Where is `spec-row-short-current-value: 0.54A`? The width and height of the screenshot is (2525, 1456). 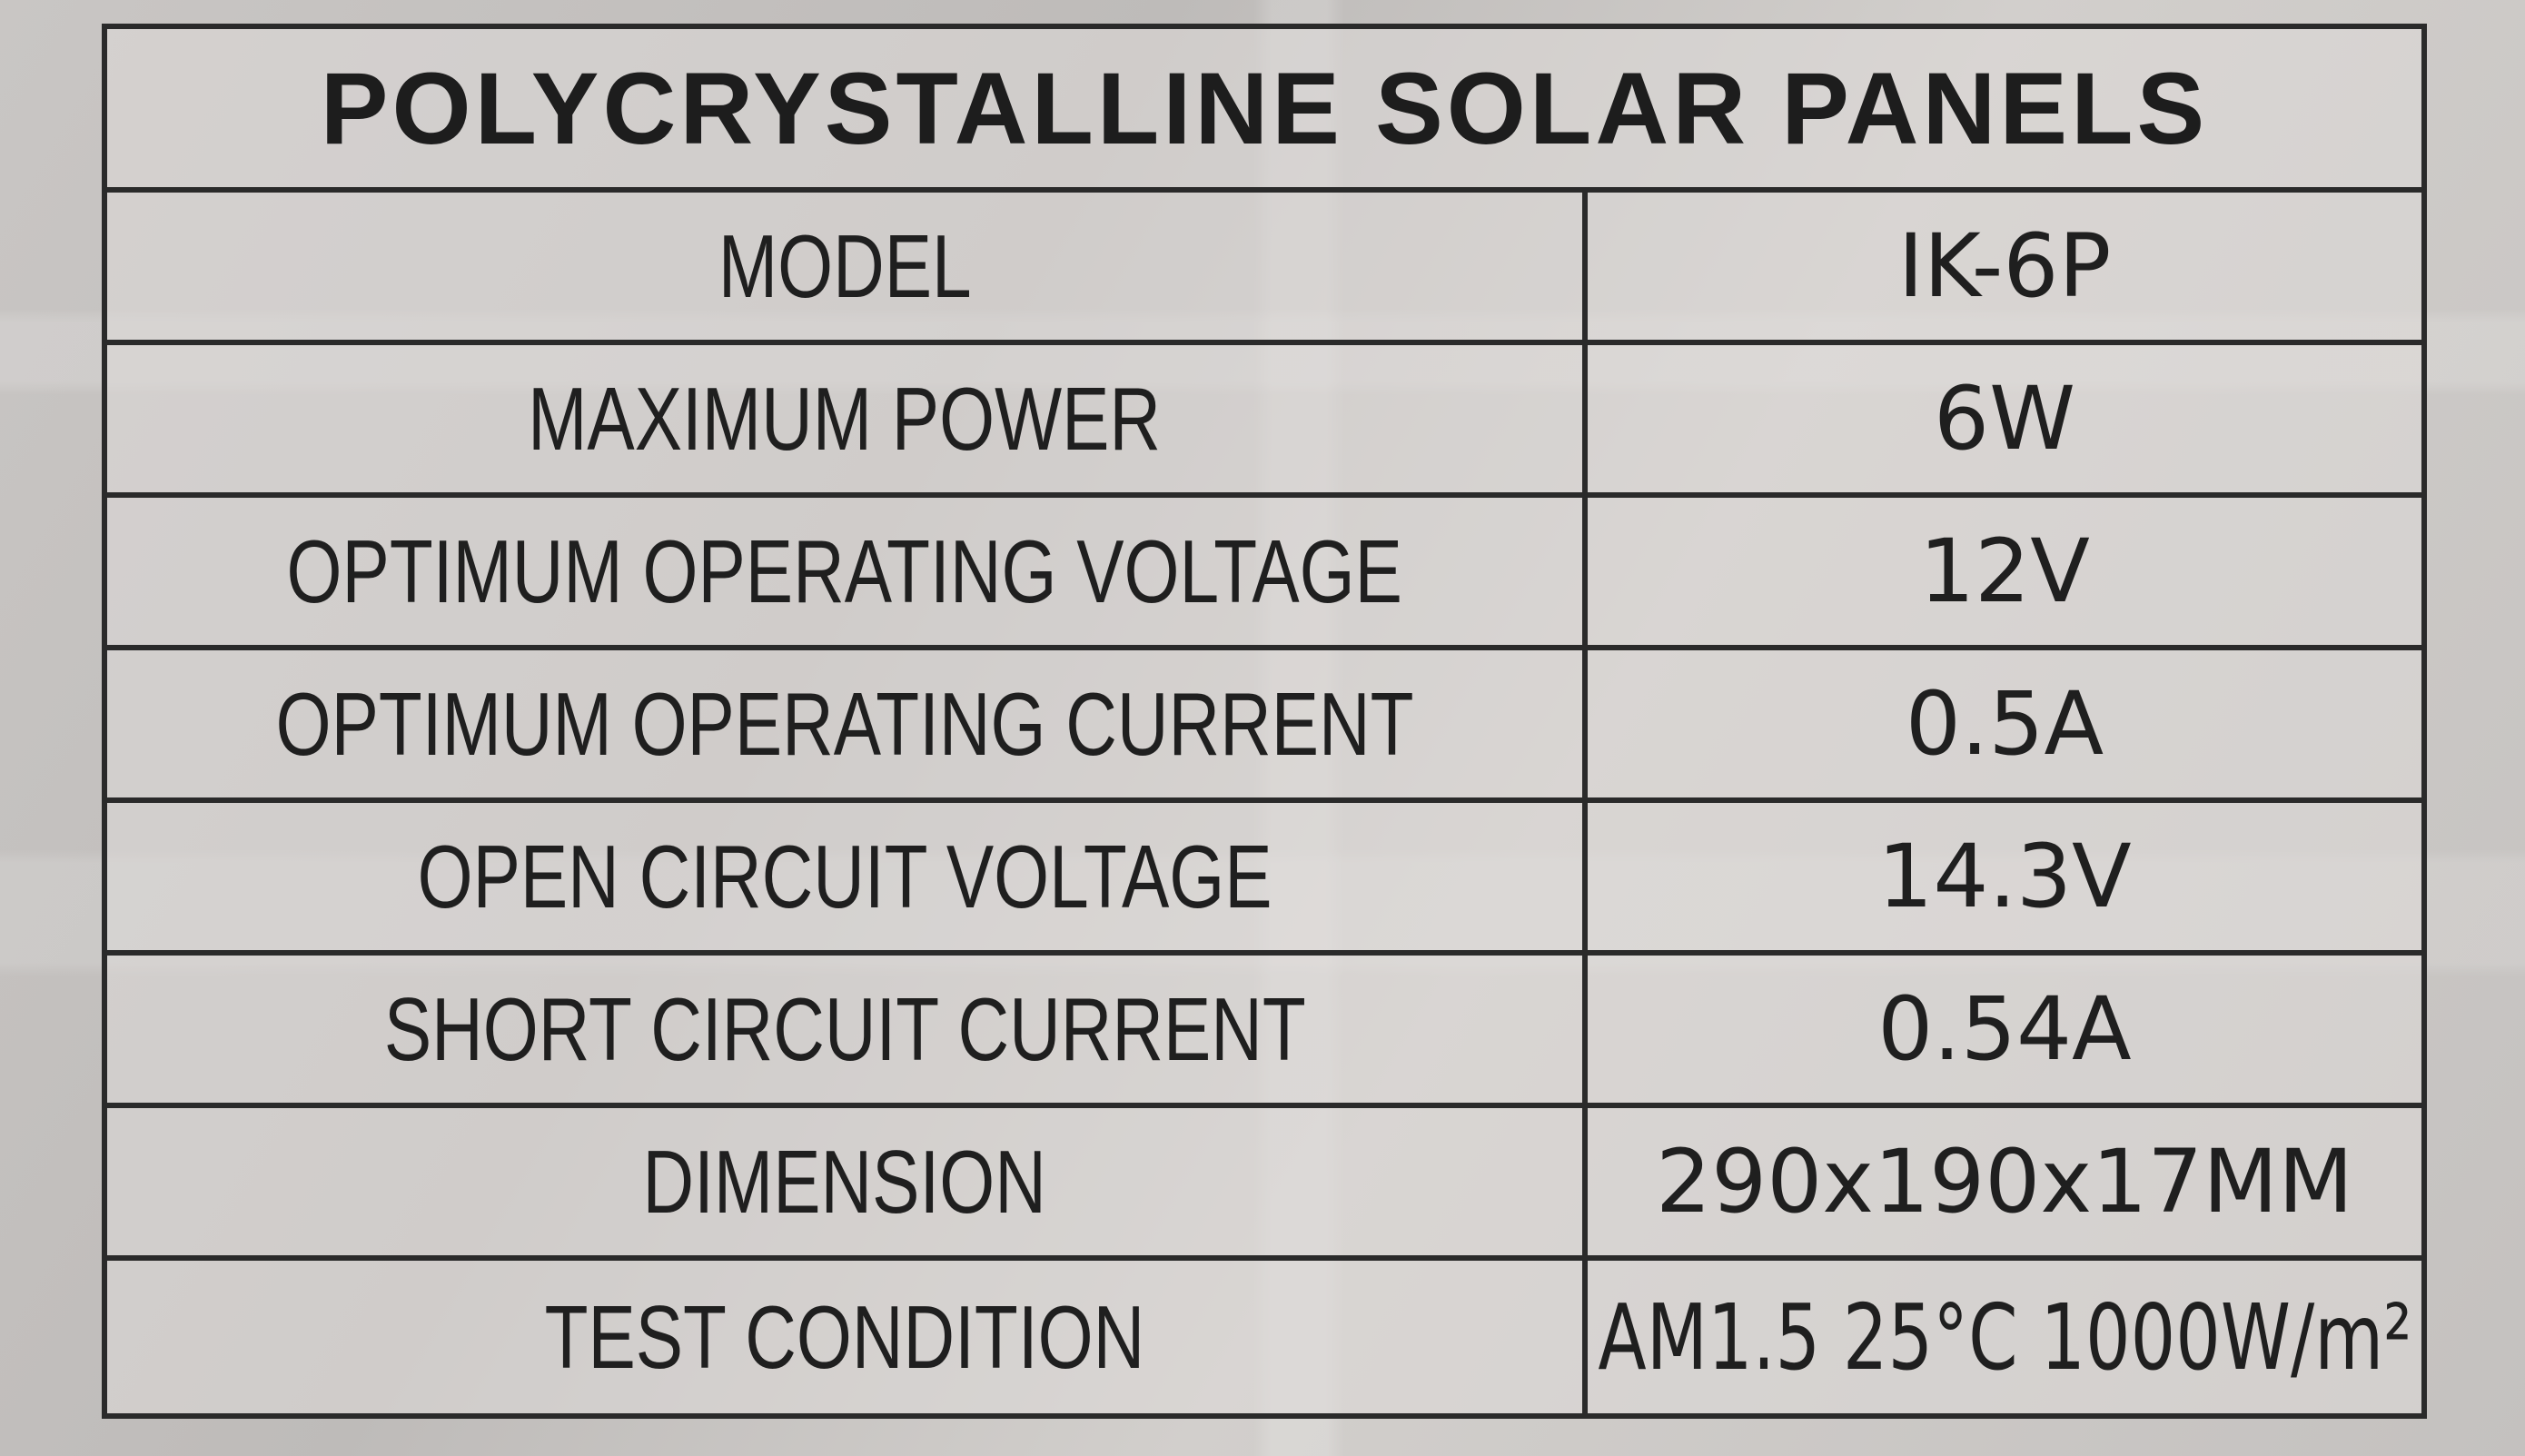
spec-row-short-current-value: 0.54A is located at coordinates (2005, 1032).